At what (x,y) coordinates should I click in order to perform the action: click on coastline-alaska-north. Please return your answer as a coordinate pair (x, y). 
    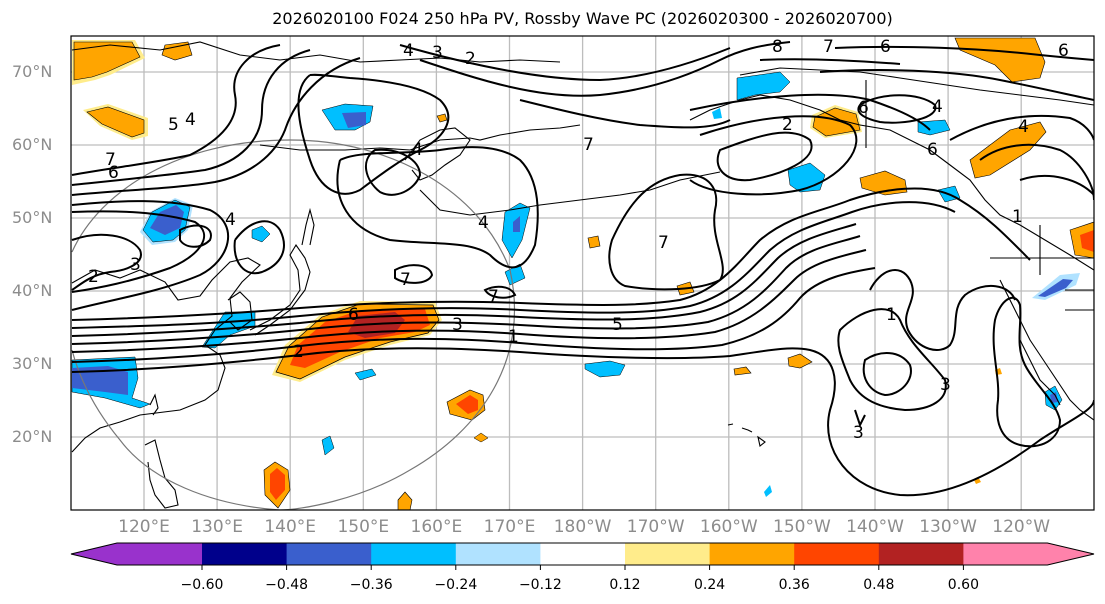
    Looking at the image, I should click on (916, 86).